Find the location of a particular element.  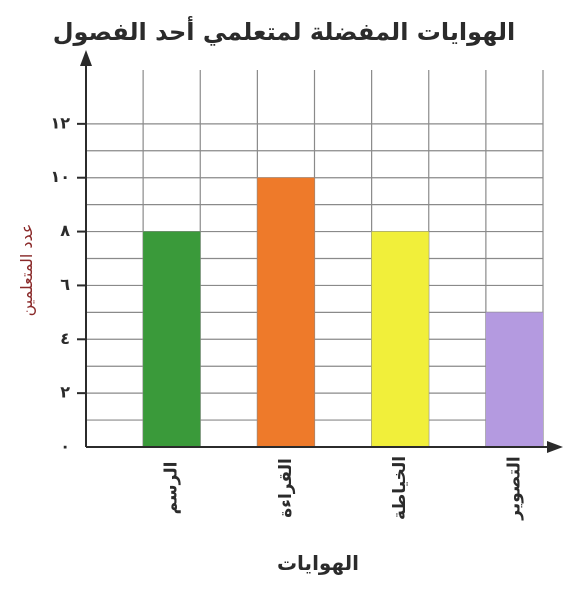

chart-title: الهوايات المفضلة لمتعلمي أحد الفصول is located at coordinates (284, 31).